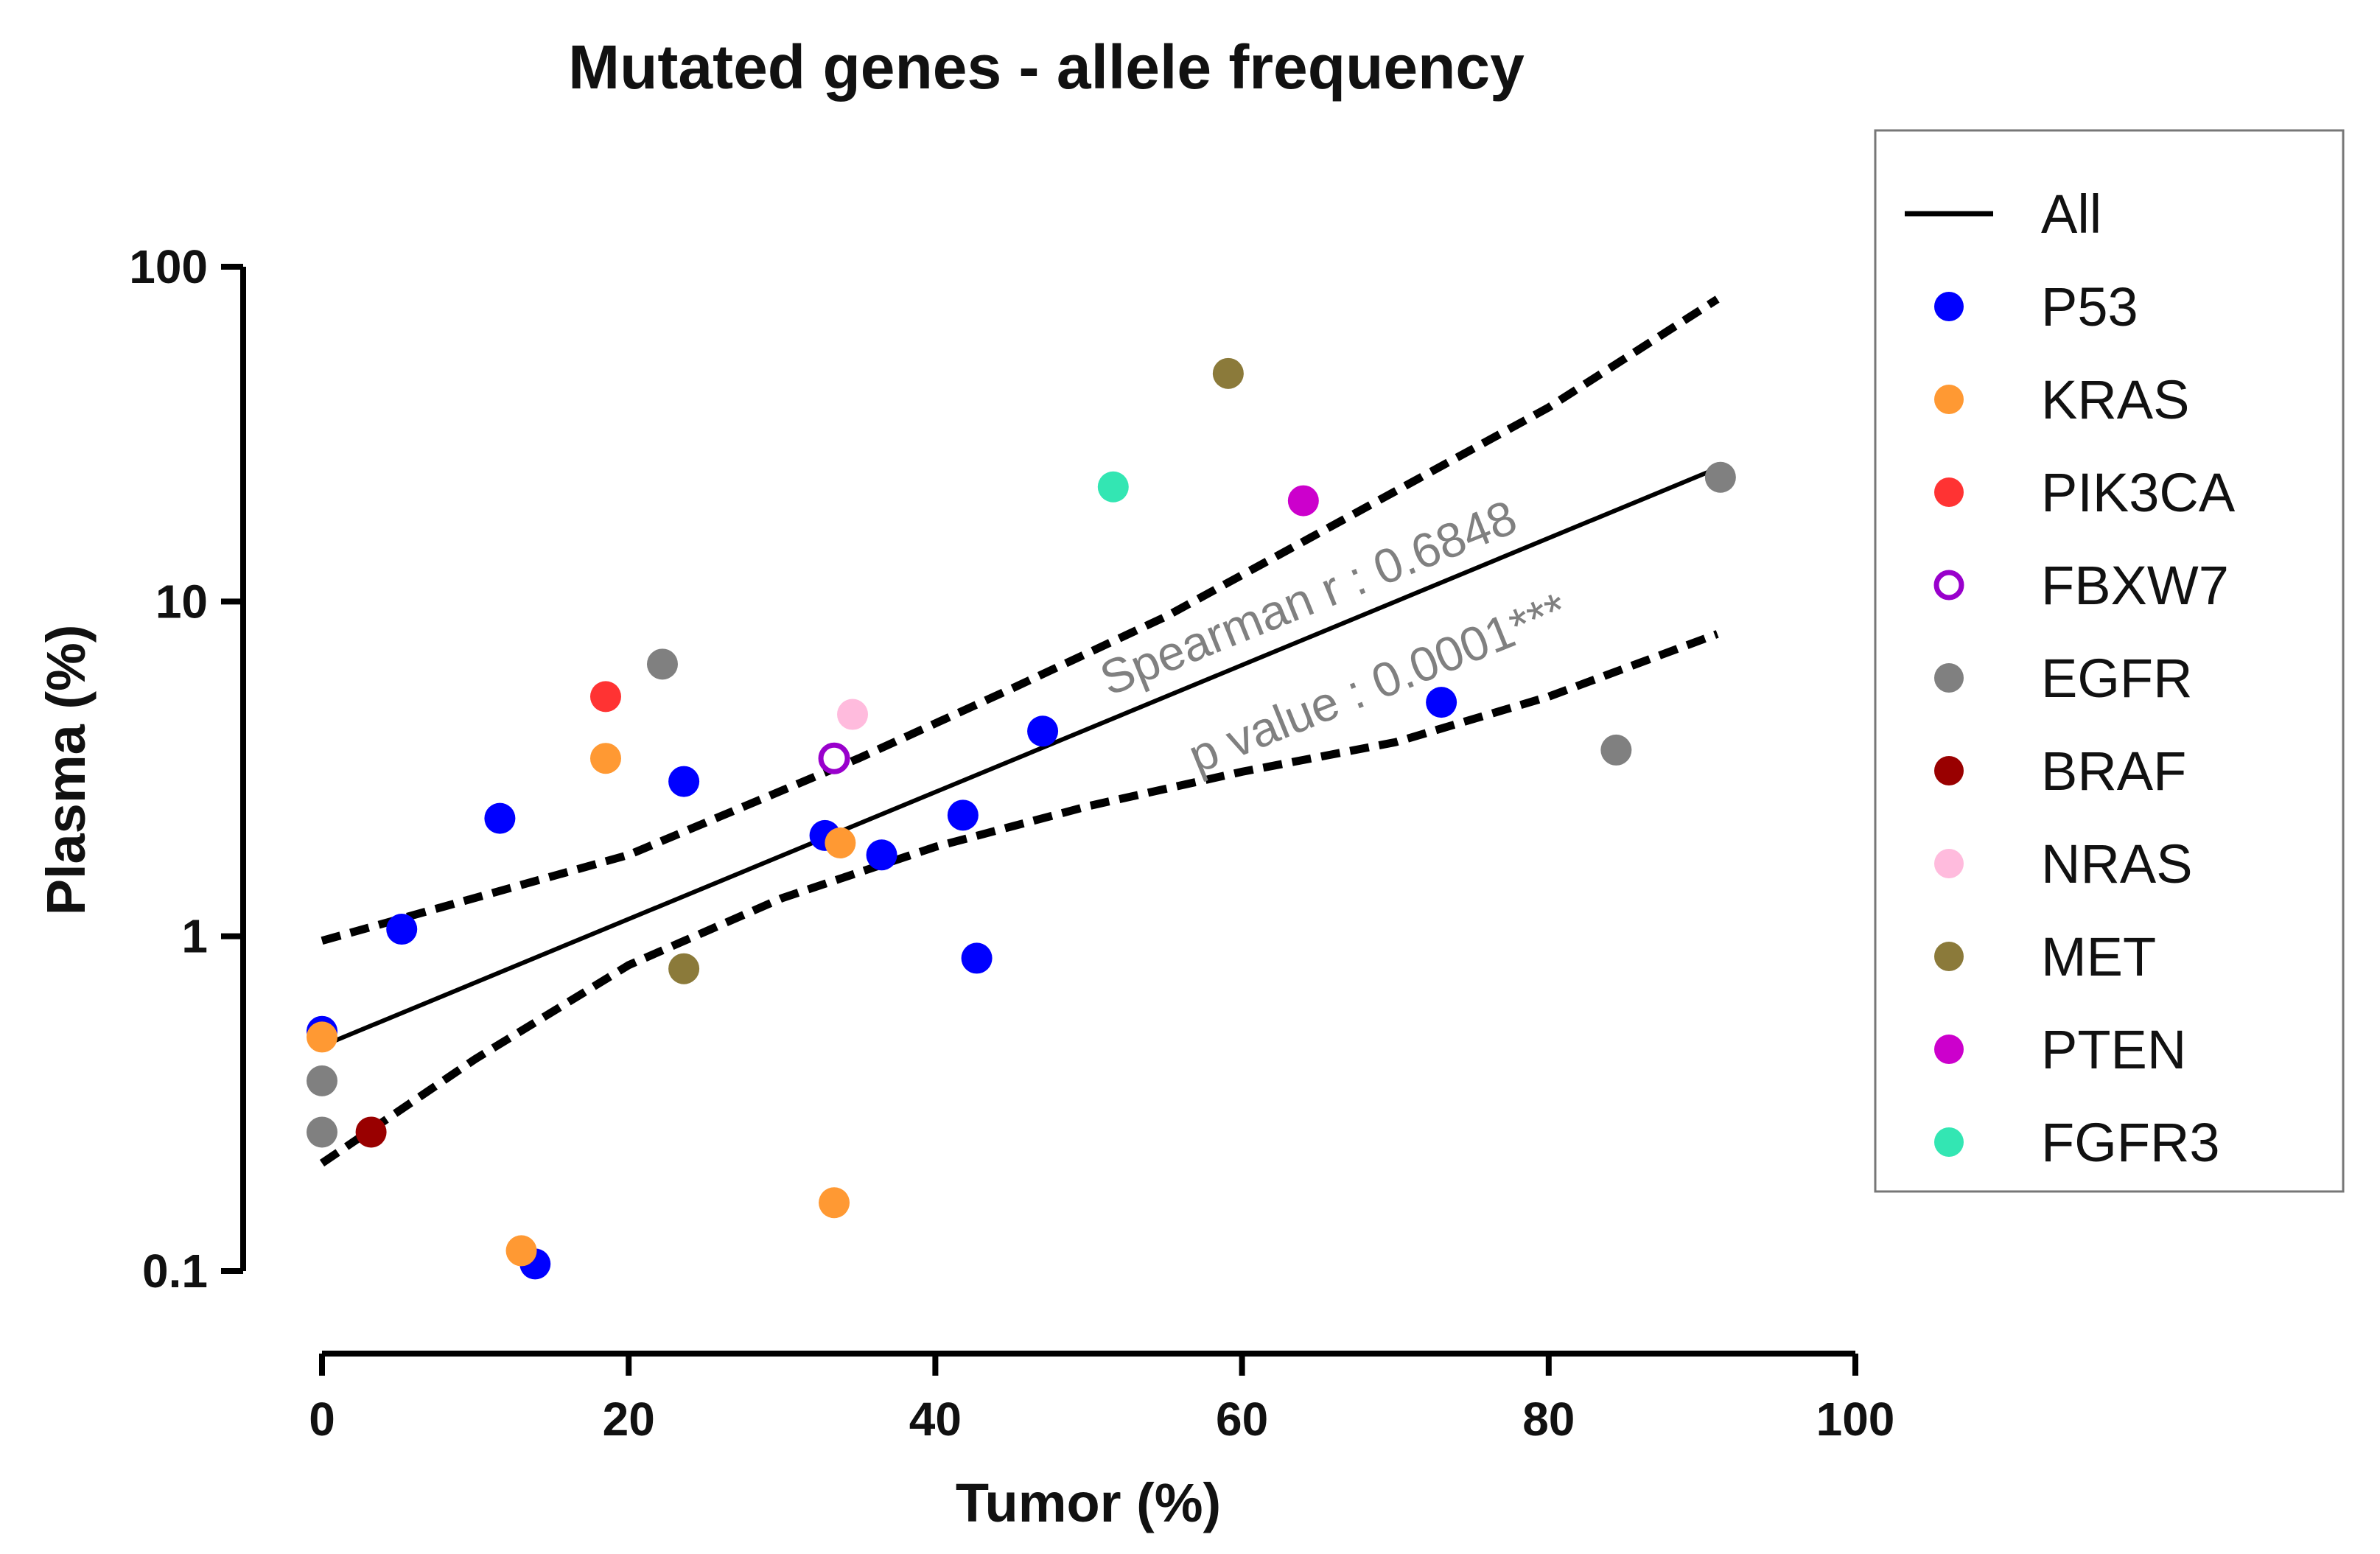  Describe the element at coordinates (1088, 1502) in the screenshot. I see `x-axis-label: Tumor (%)` at that location.